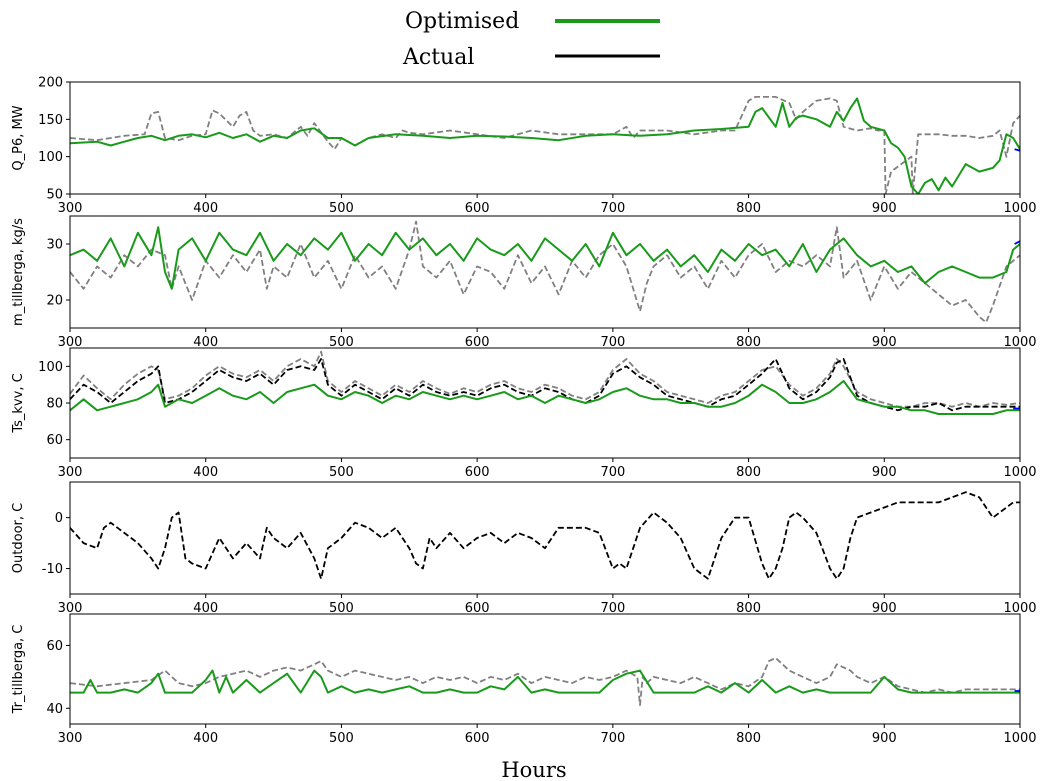  What do you see at coordinates (50, 120) in the screenshot?
I see `y-tick-label: 150` at bounding box center [50, 120].